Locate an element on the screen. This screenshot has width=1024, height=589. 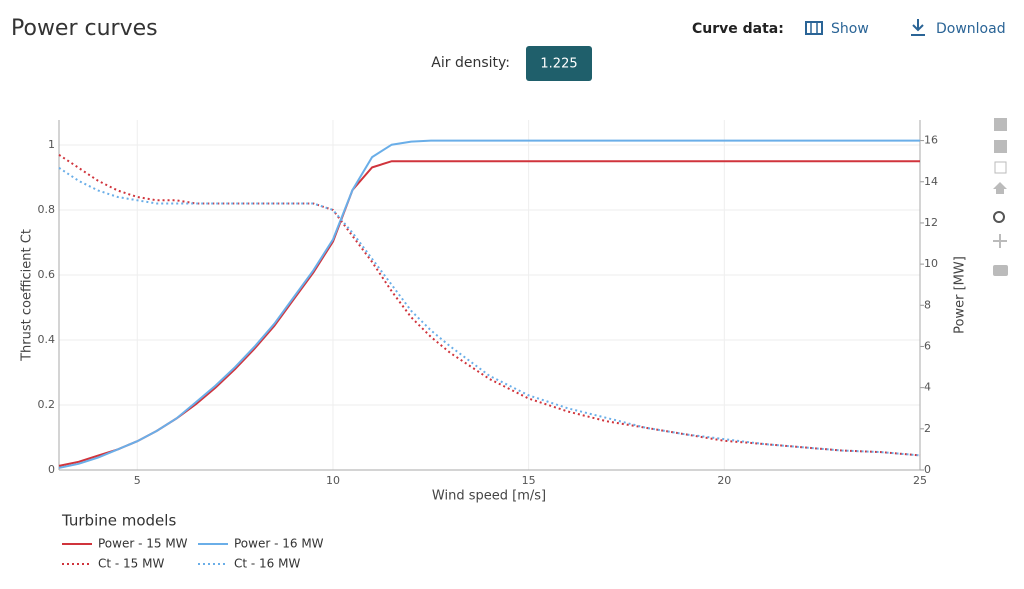
y2-axis-label: Power [MW] is located at coordinates (960, 295).